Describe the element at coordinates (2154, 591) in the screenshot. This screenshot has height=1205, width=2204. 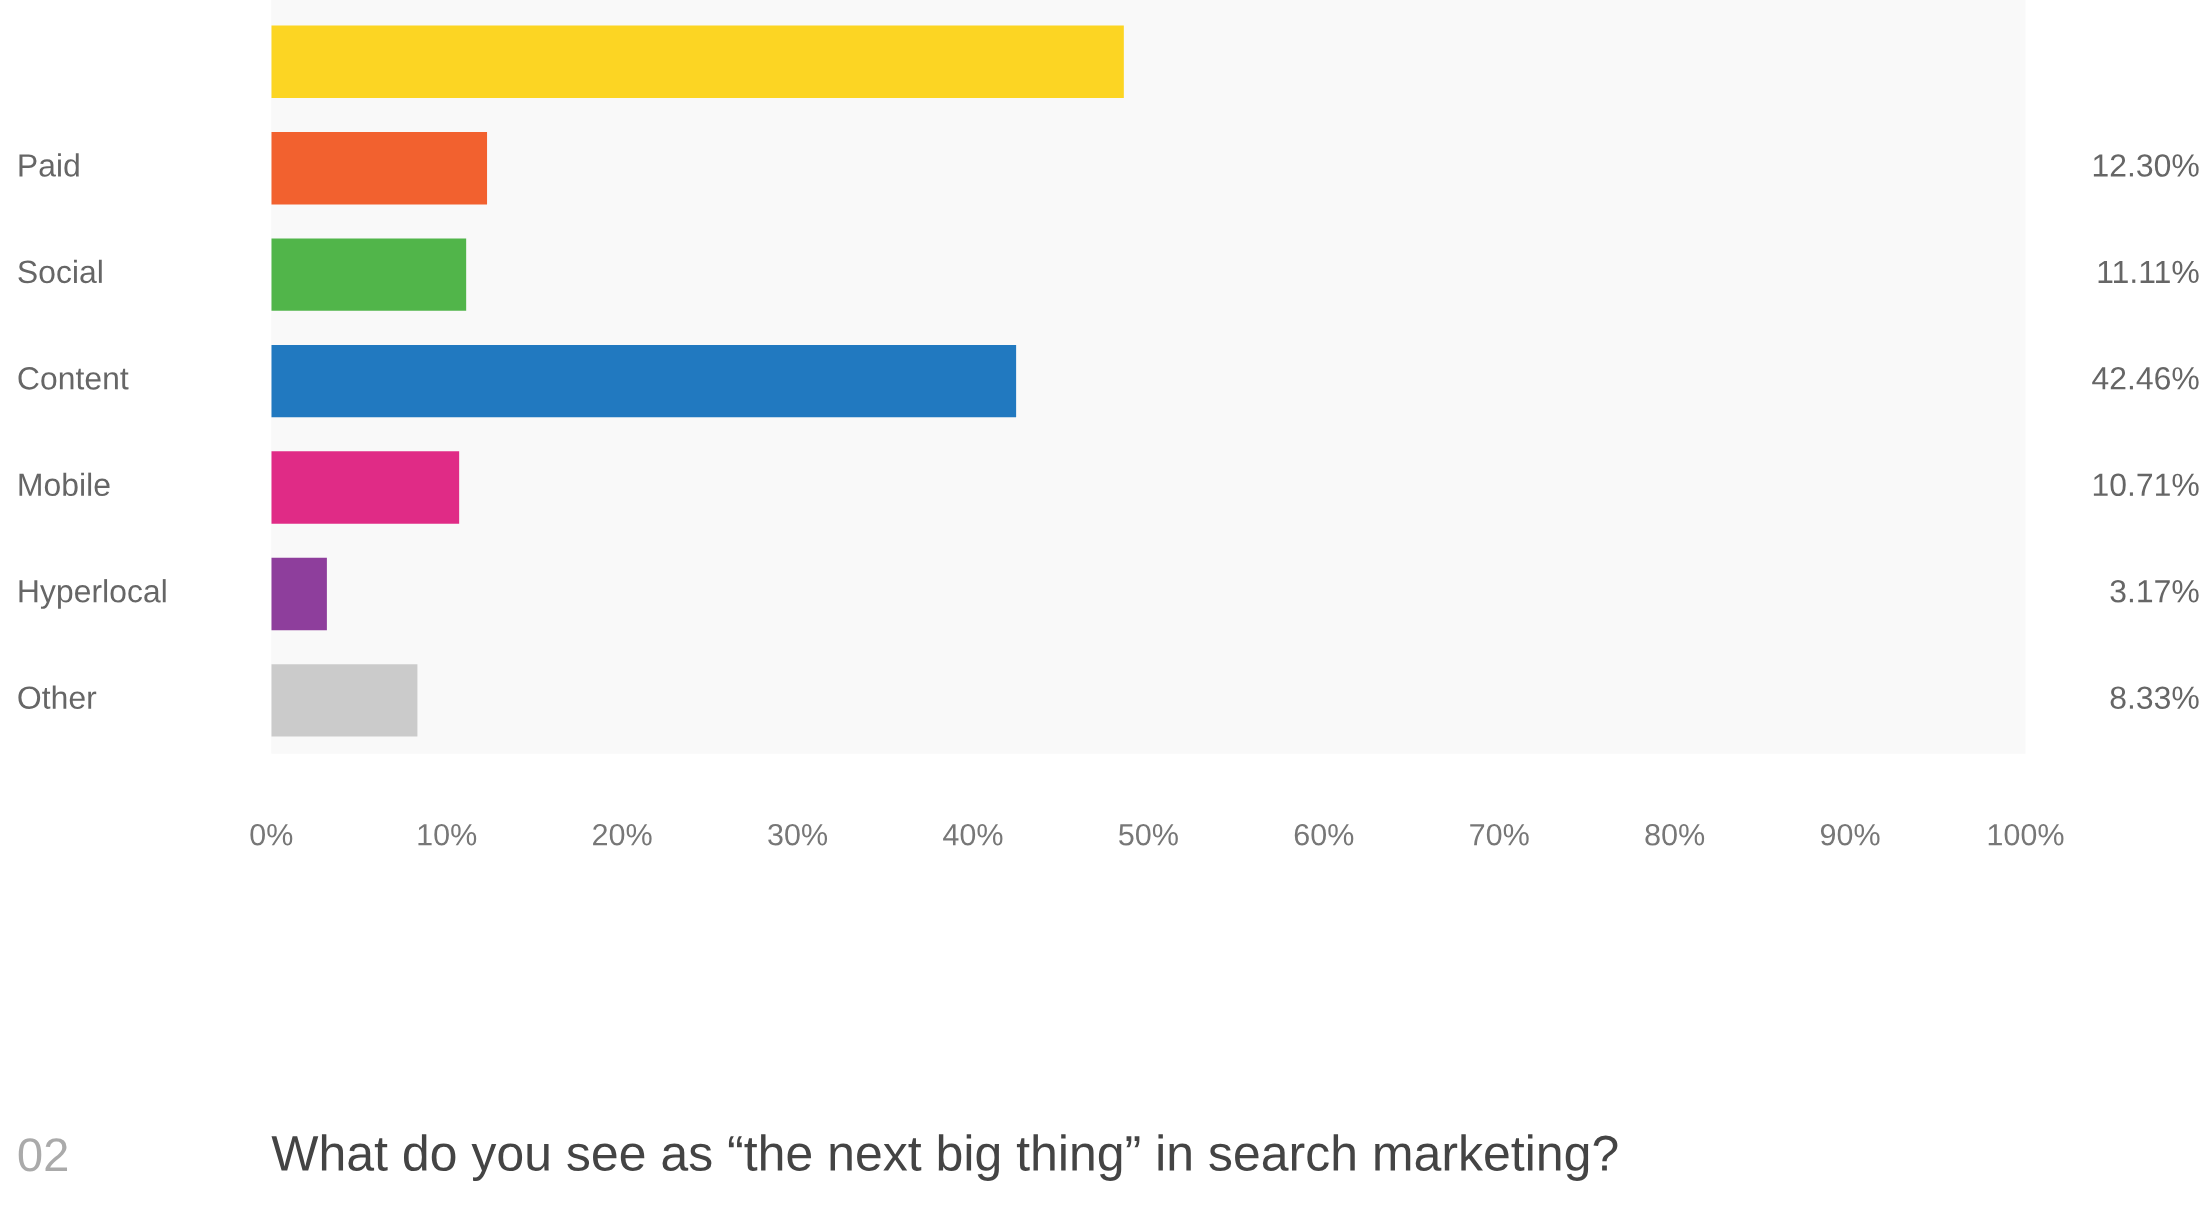
I see `data-label: 3.17%` at that location.